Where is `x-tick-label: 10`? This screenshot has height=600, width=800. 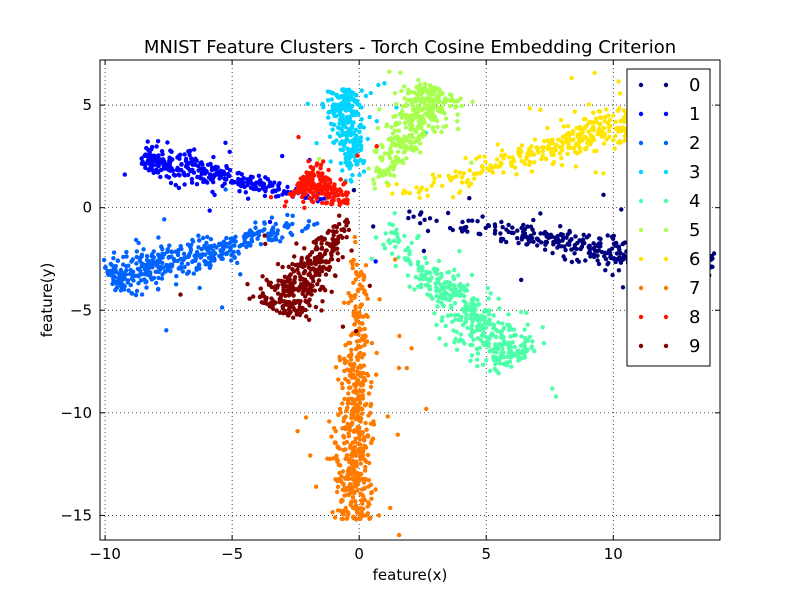 x-tick-label: 10 is located at coordinates (613, 554).